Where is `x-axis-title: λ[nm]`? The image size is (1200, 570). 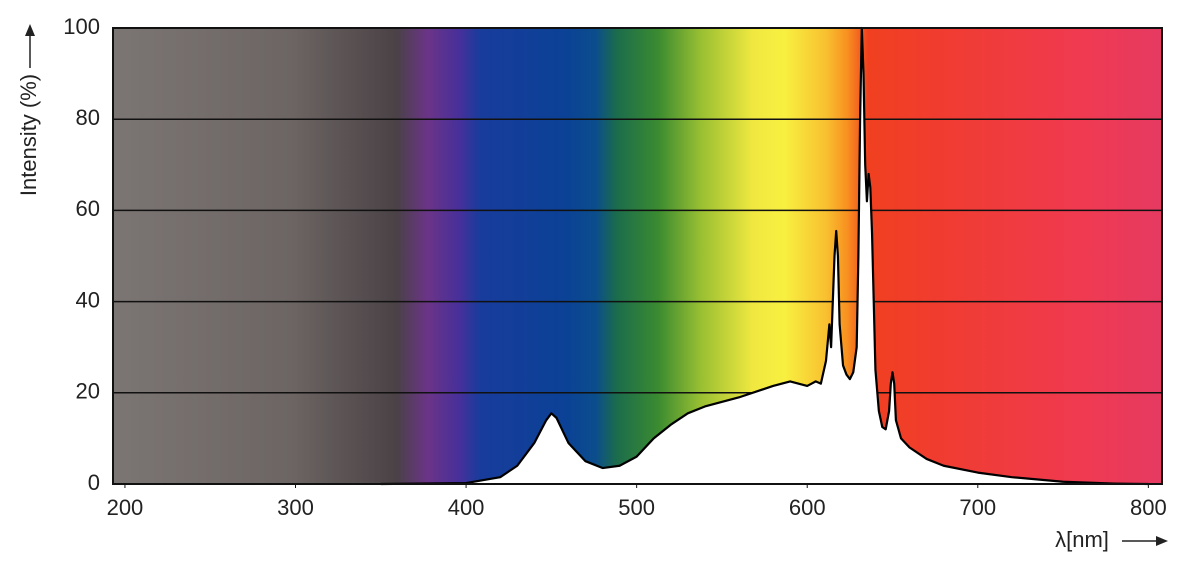
x-axis-title: λ[nm] is located at coordinates (1082, 539).